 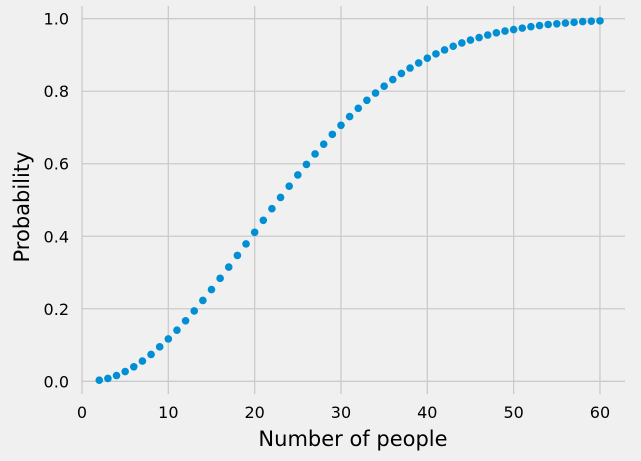 What do you see at coordinates (600, 412) in the screenshot?
I see `x-tick-label: 60` at bounding box center [600, 412].